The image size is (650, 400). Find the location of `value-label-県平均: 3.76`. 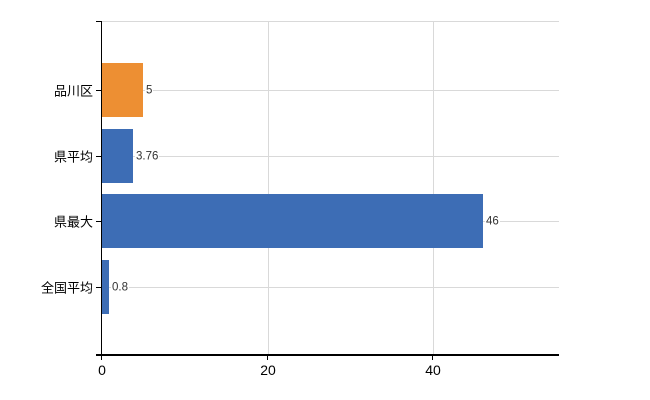

value-label-県平均: 3.76 is located at coordinates (147, 157).